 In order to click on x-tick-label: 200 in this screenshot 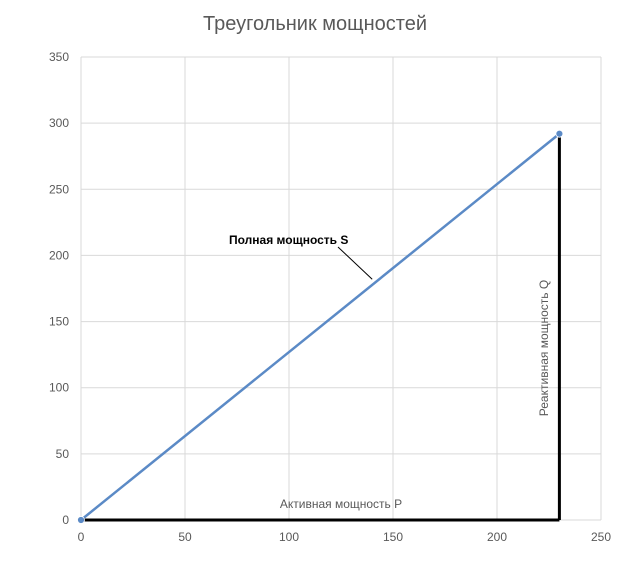, I will do `click(497, 537)`.